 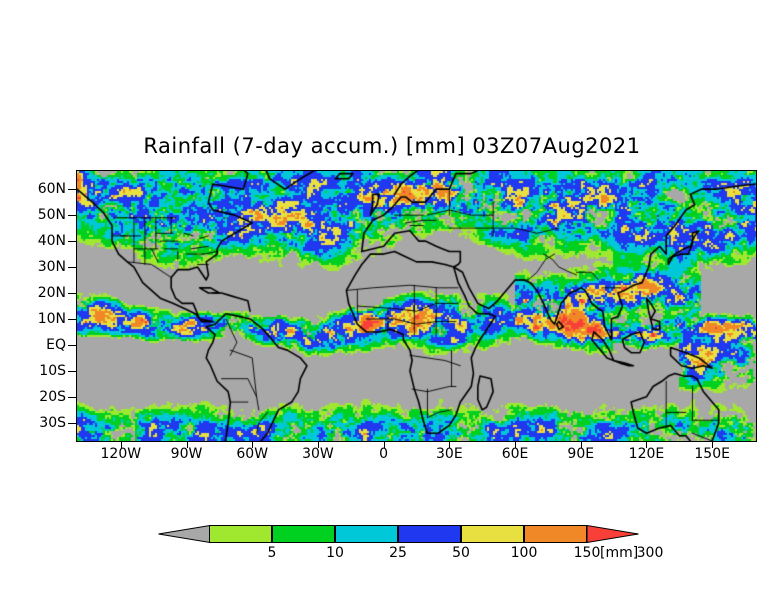 What do you see at coordinates (524, 553) in the screenshot?
I see `colorbar-tick-label: 100` at bounding box center [524, 553].